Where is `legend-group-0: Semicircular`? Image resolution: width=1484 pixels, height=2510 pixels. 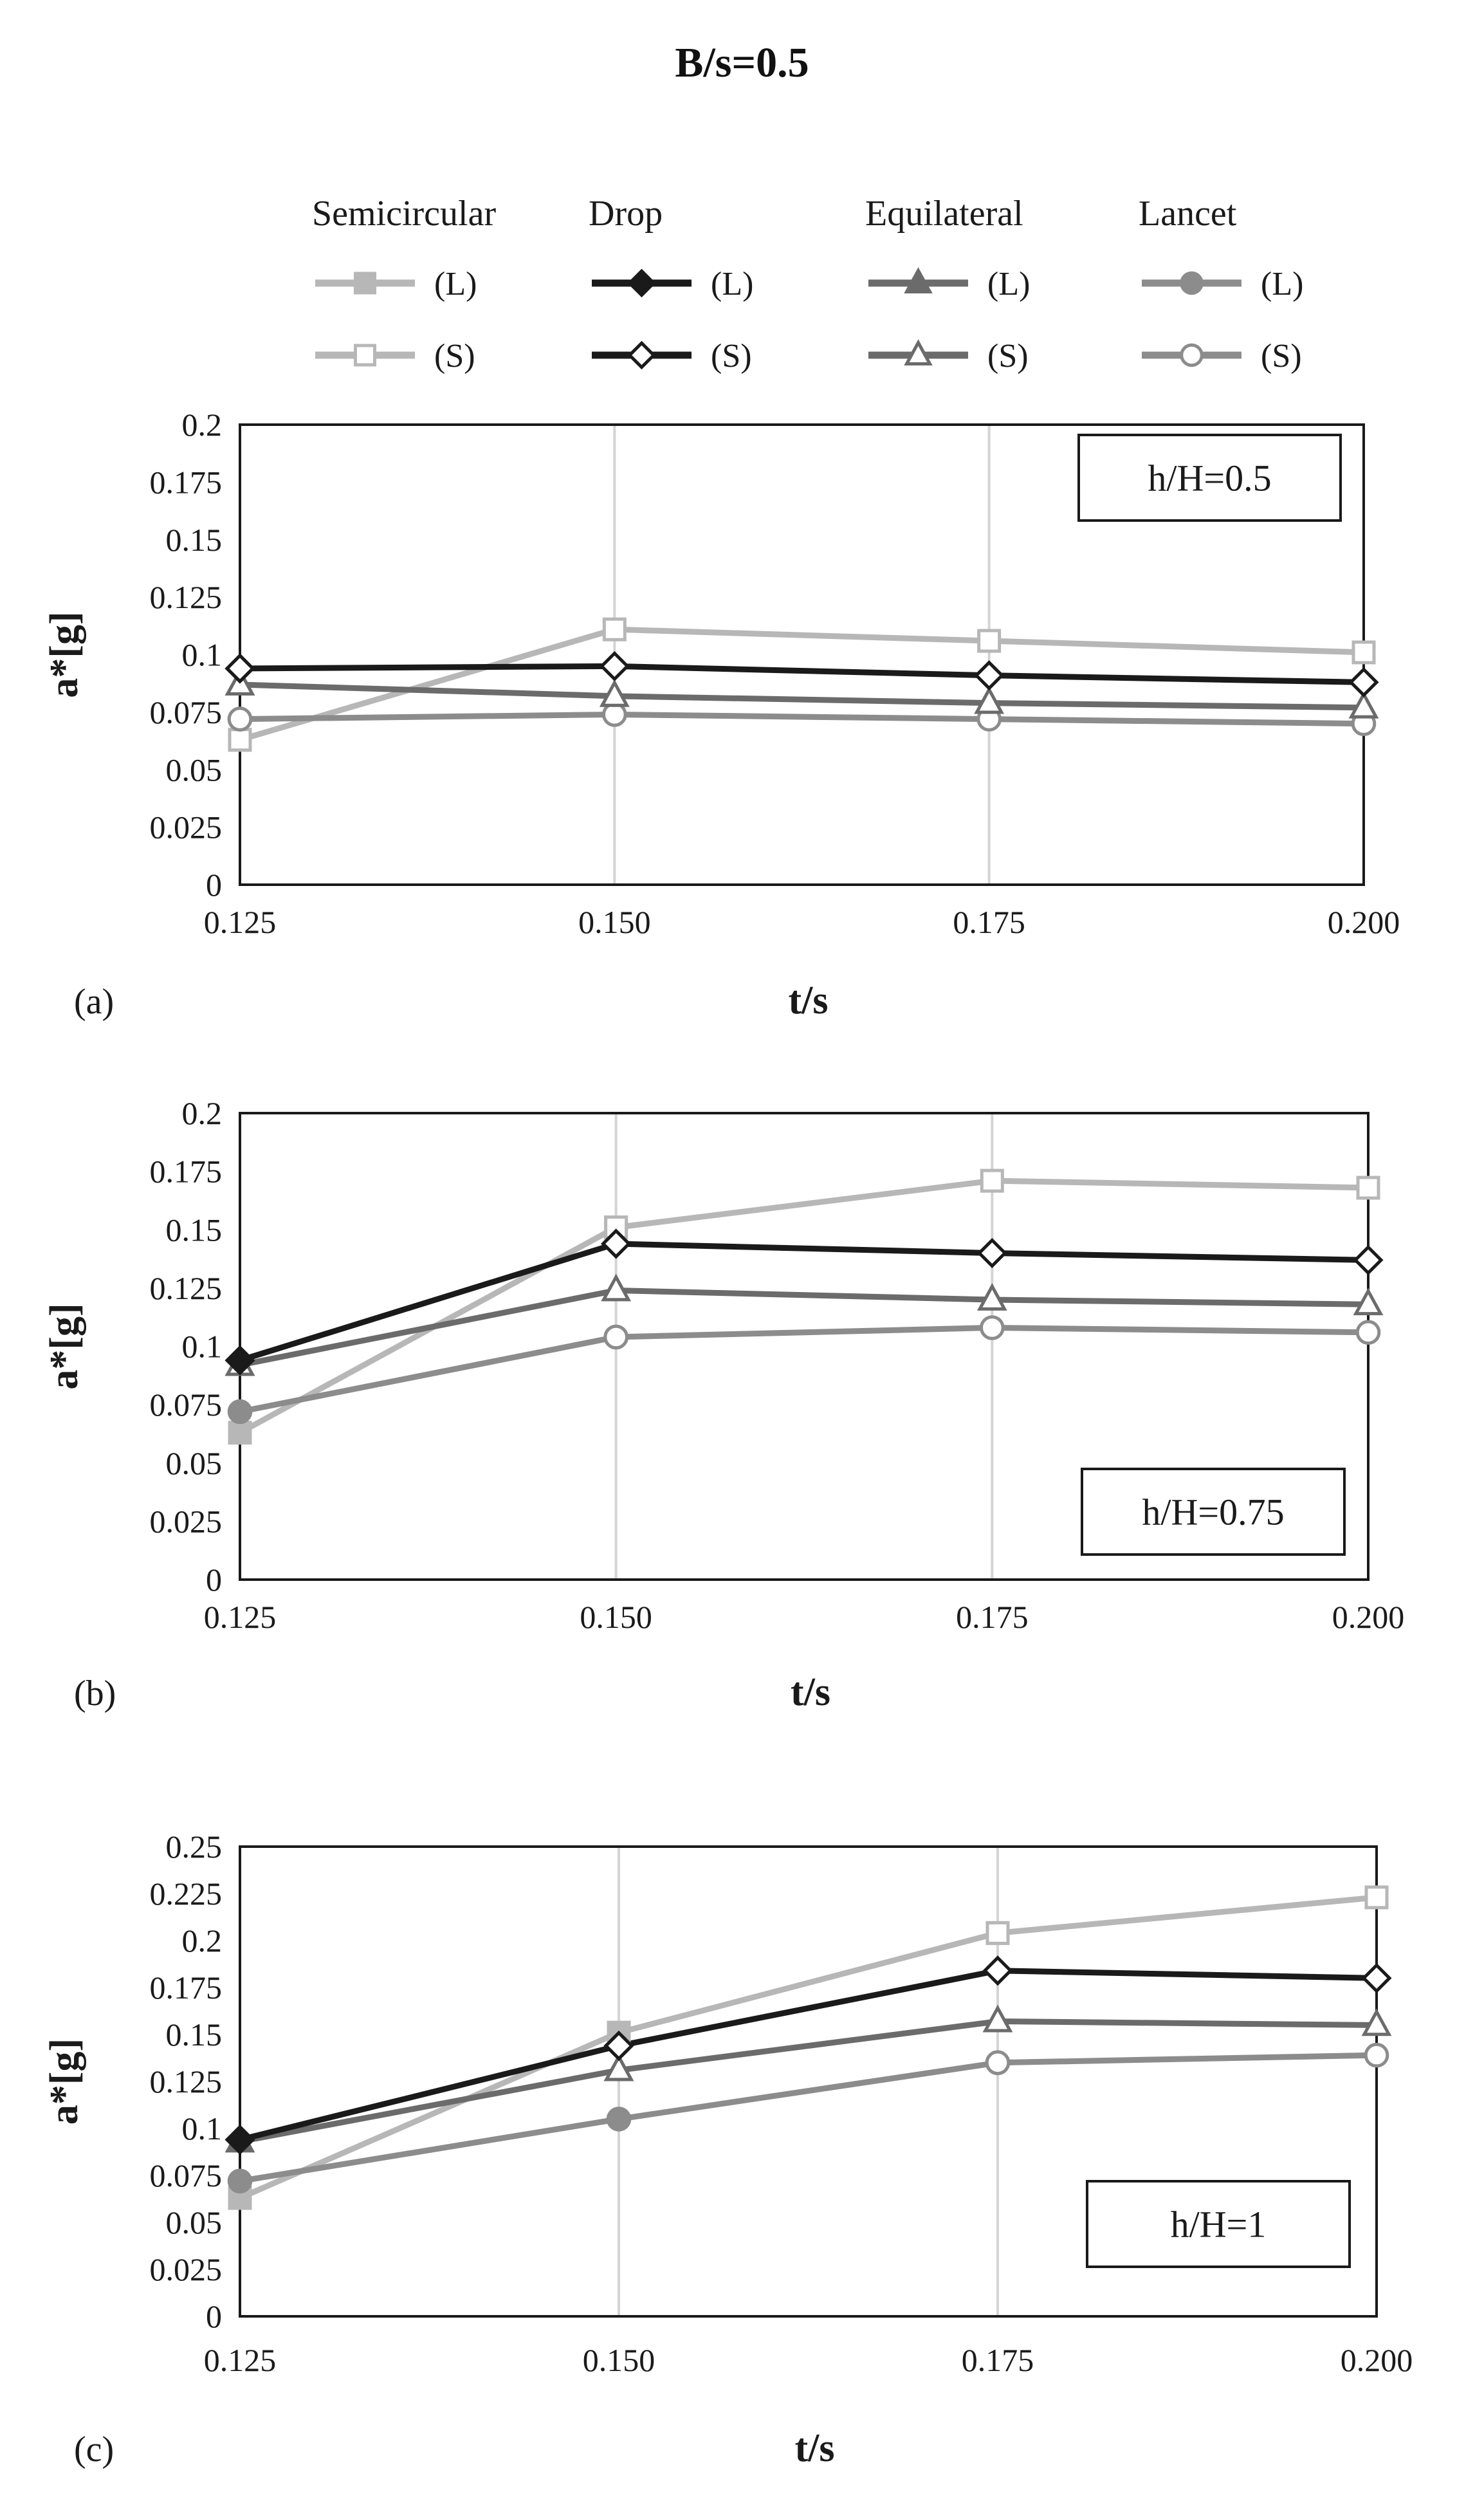 legend-group-0: Semicircular is located at coordinates (404, 214).